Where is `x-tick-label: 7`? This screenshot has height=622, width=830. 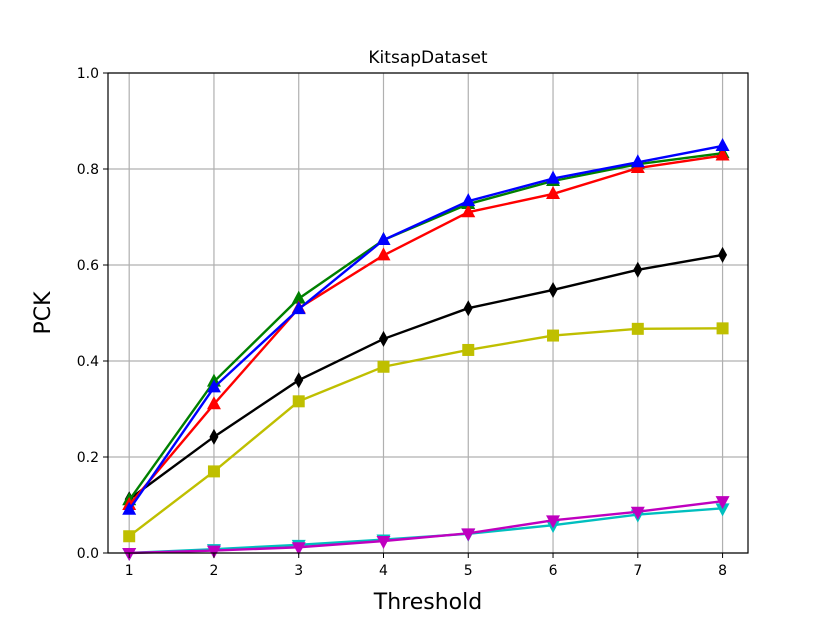
x-tick-label: 7 is located at coordinates (637, 571).